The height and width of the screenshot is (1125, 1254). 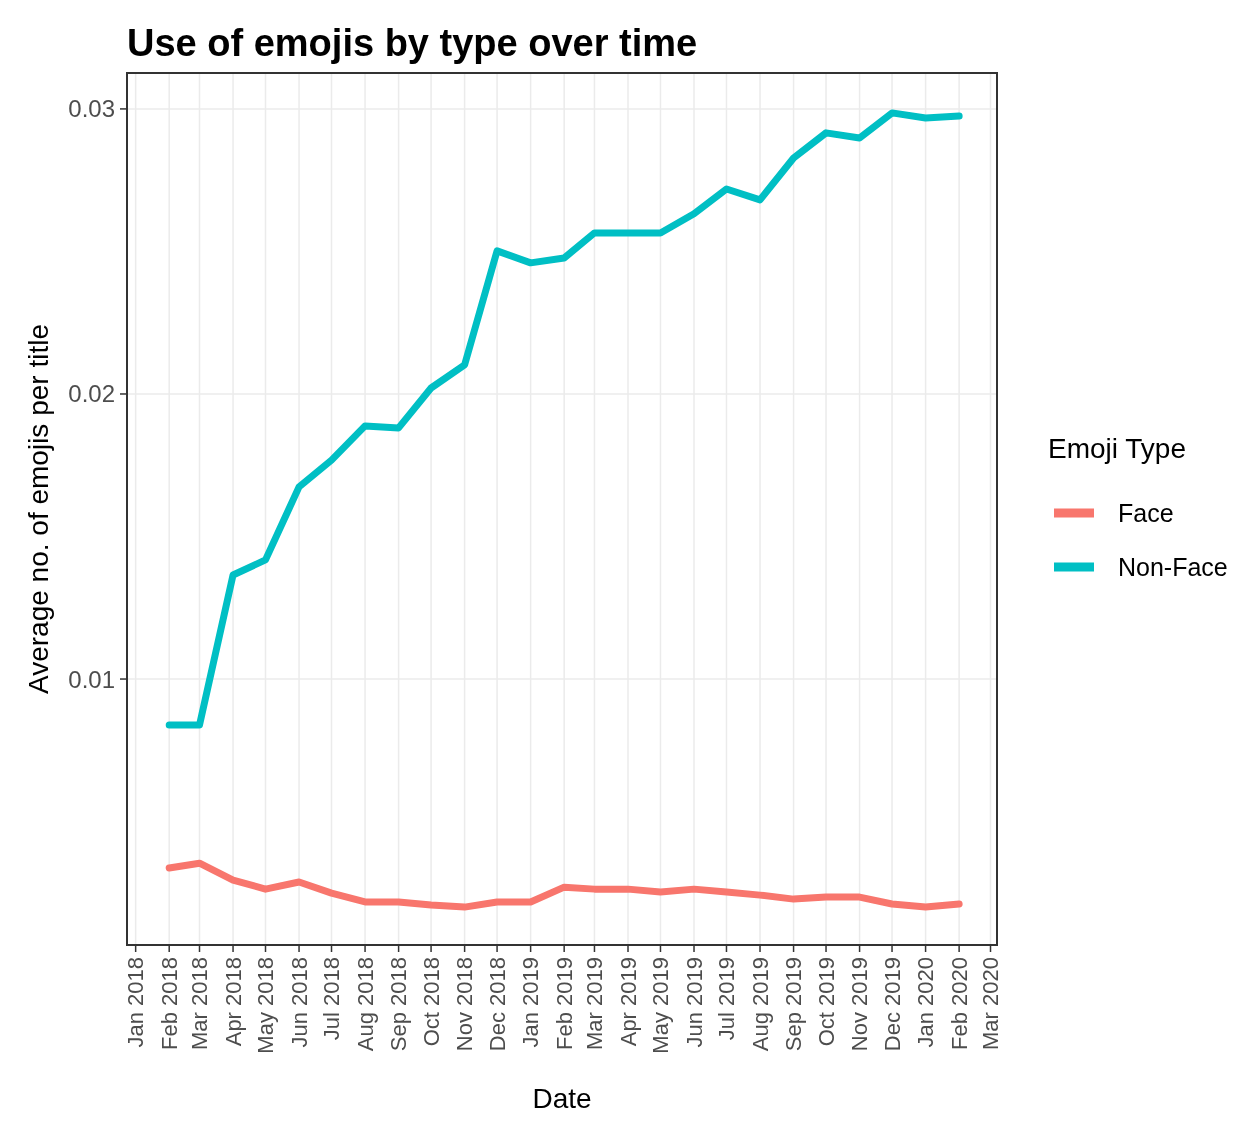 I want to click on x-tick-label: Aug 2019, so click(x=760, y=1004).